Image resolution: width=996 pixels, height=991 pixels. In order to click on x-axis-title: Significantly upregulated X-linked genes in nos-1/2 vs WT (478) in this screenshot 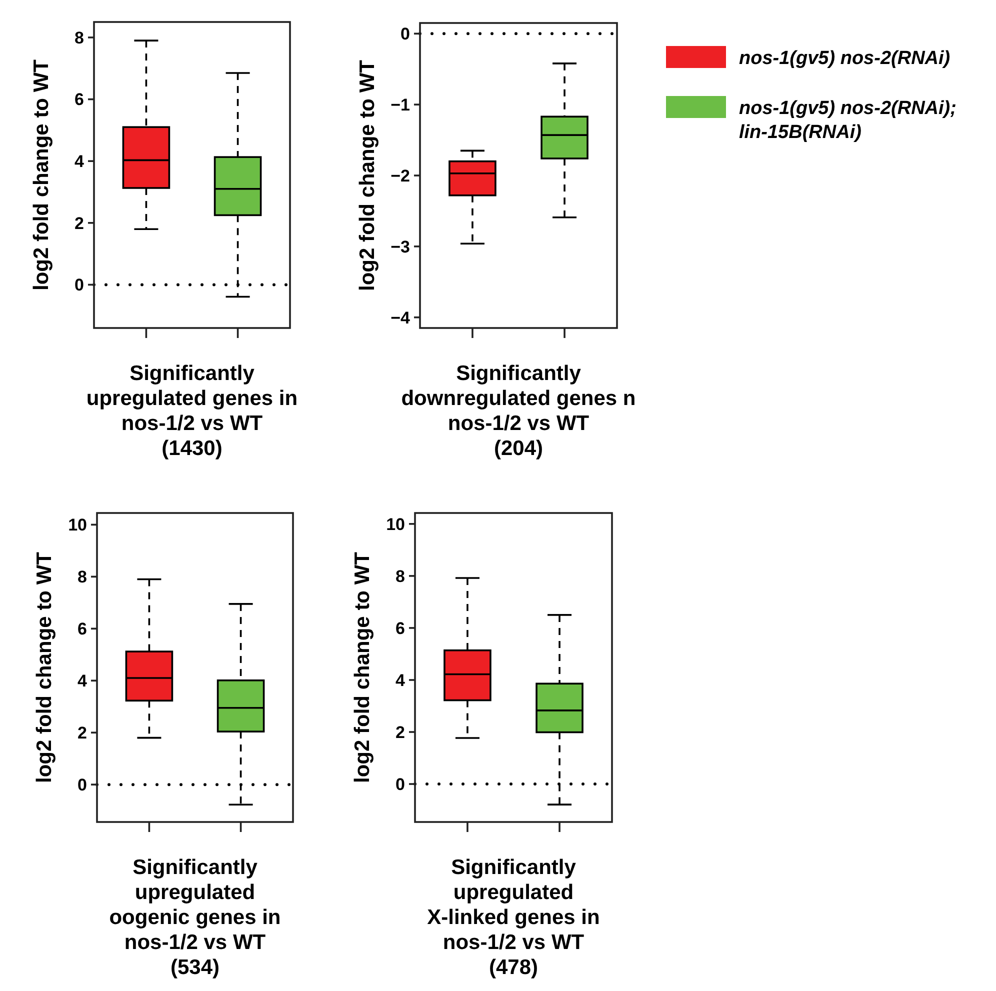, I will do `click(513, 917)`.